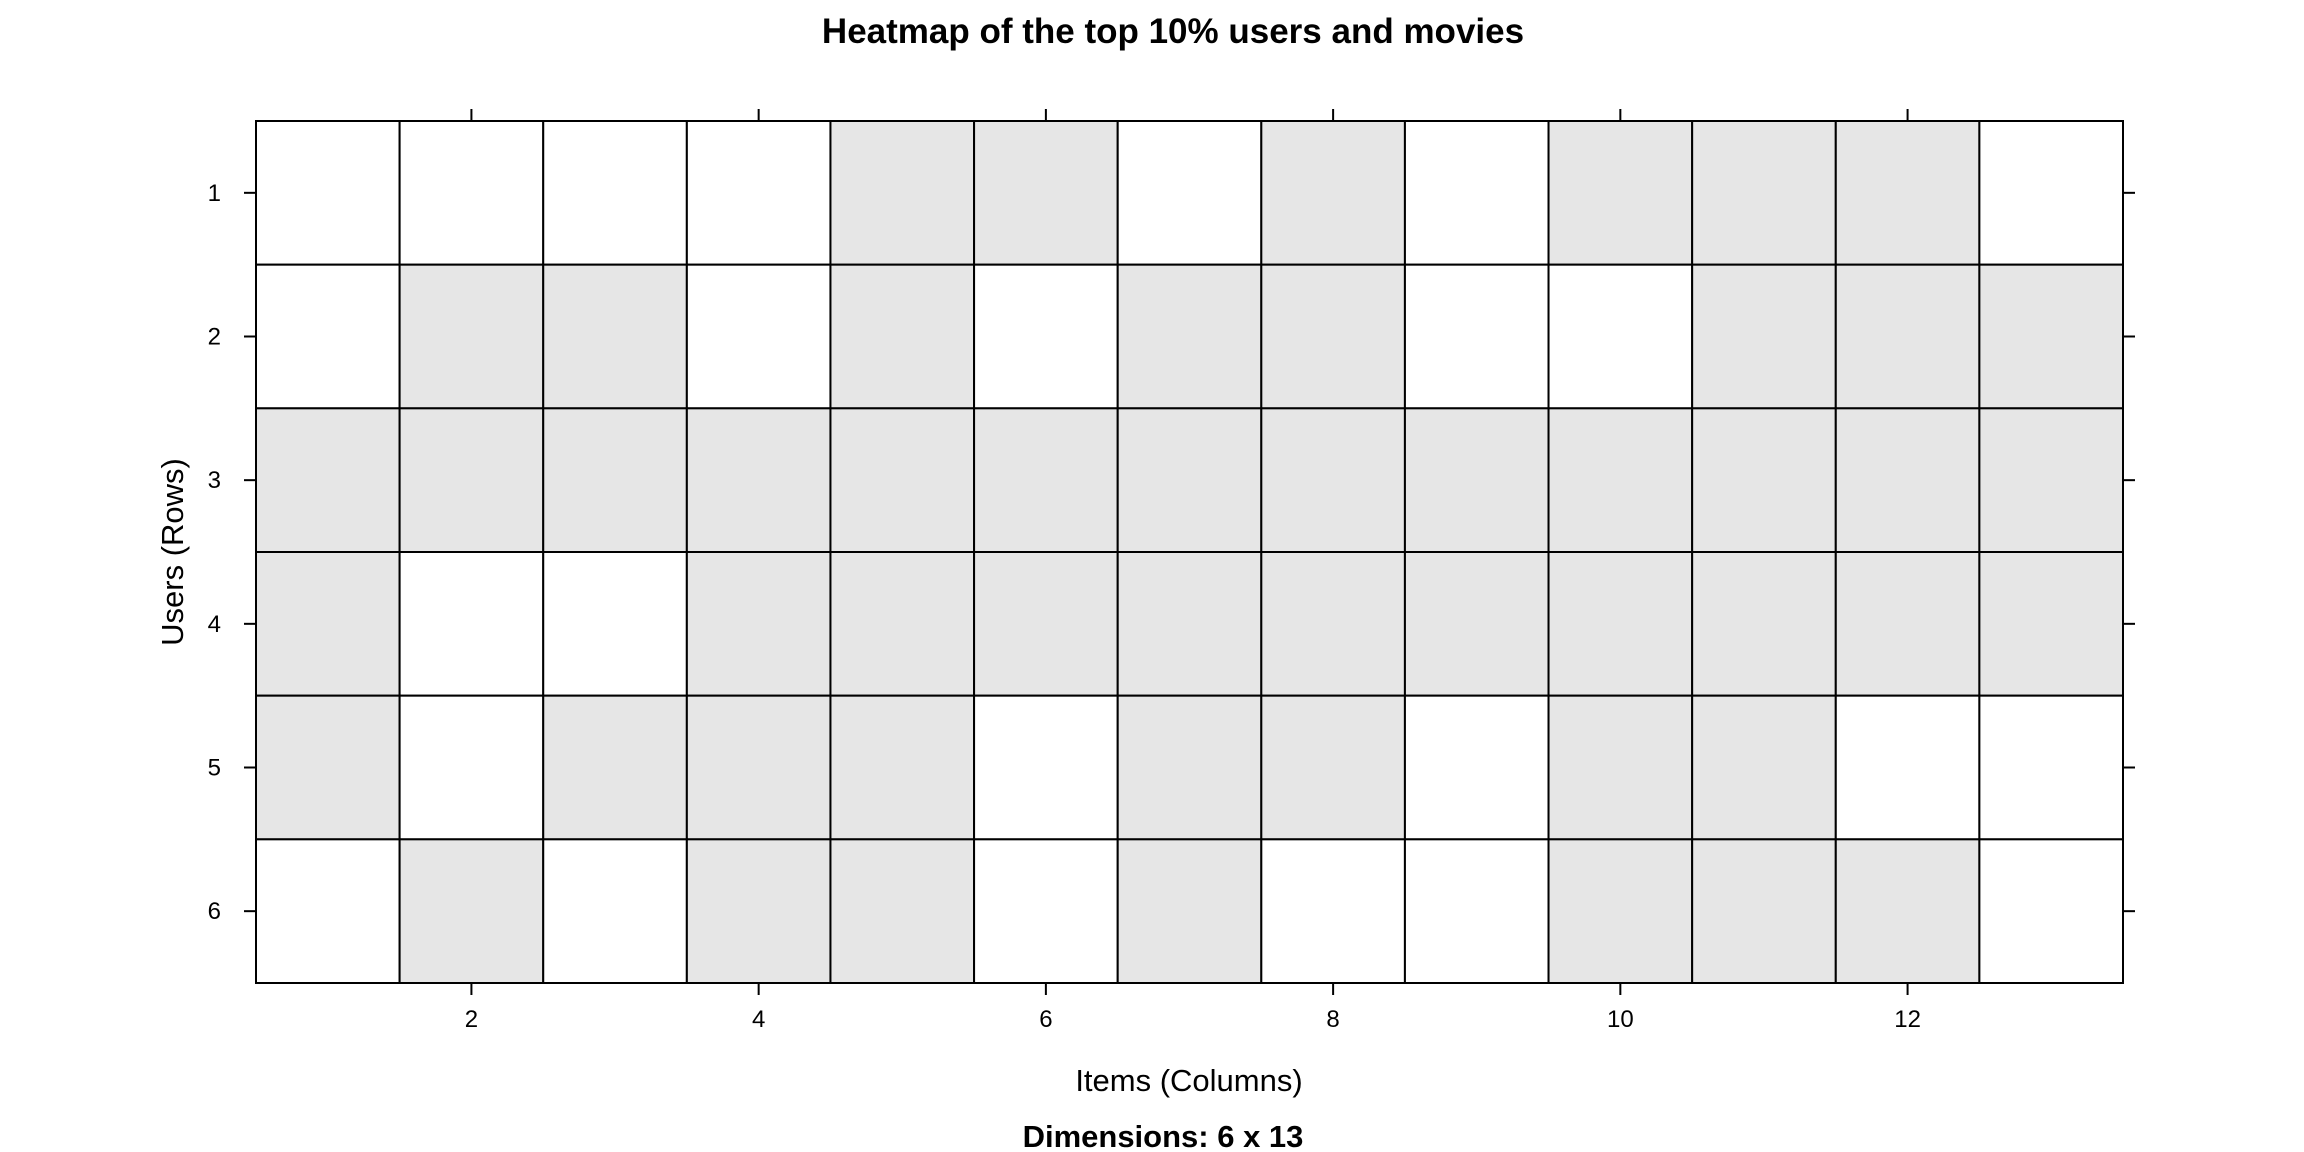 The width and height of the screenshot is (2304, 1152). What do you see at coordinates (2051, 624) in the screenshot?
I see `heatmap-cell-r4-c13` at bounding box center [2051, 624].